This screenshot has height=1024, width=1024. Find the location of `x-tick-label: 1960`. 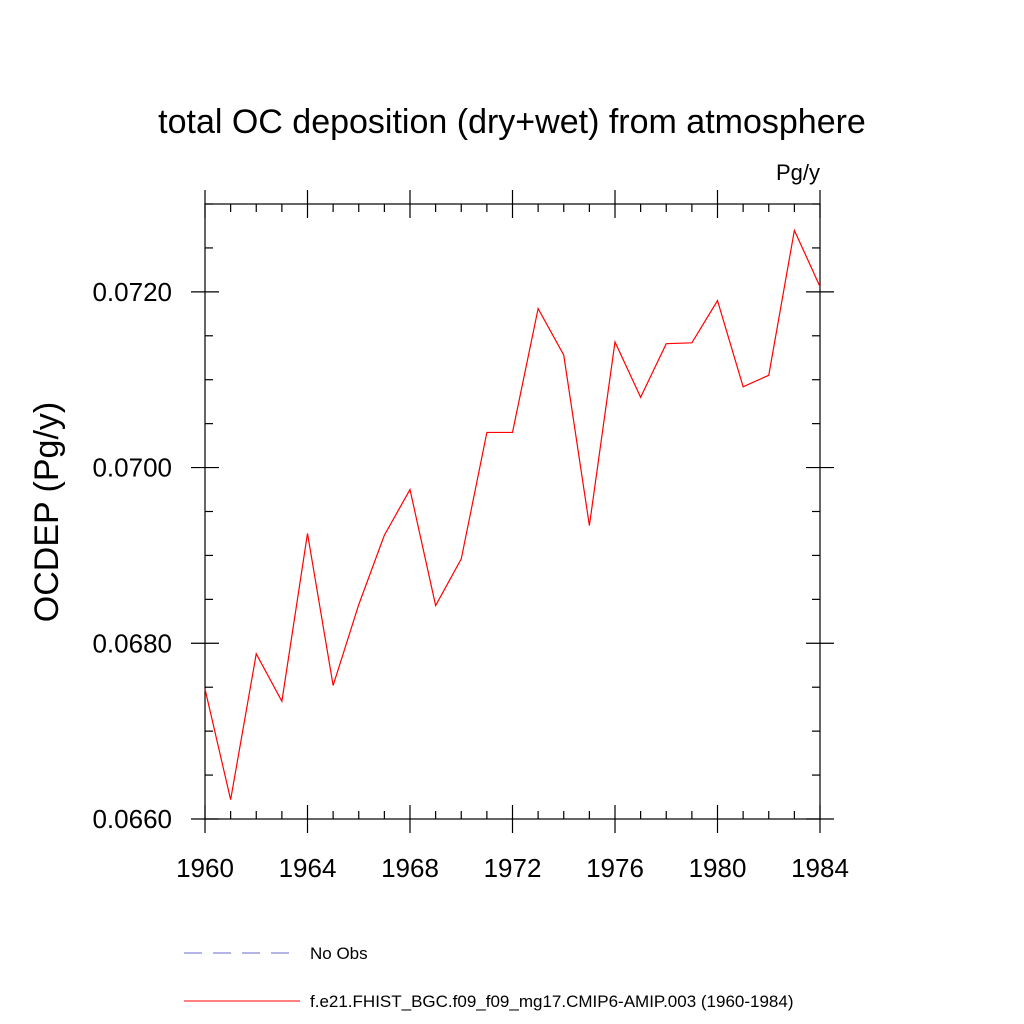

x-tick-label: 1960 is located at coordinates (205, 868).